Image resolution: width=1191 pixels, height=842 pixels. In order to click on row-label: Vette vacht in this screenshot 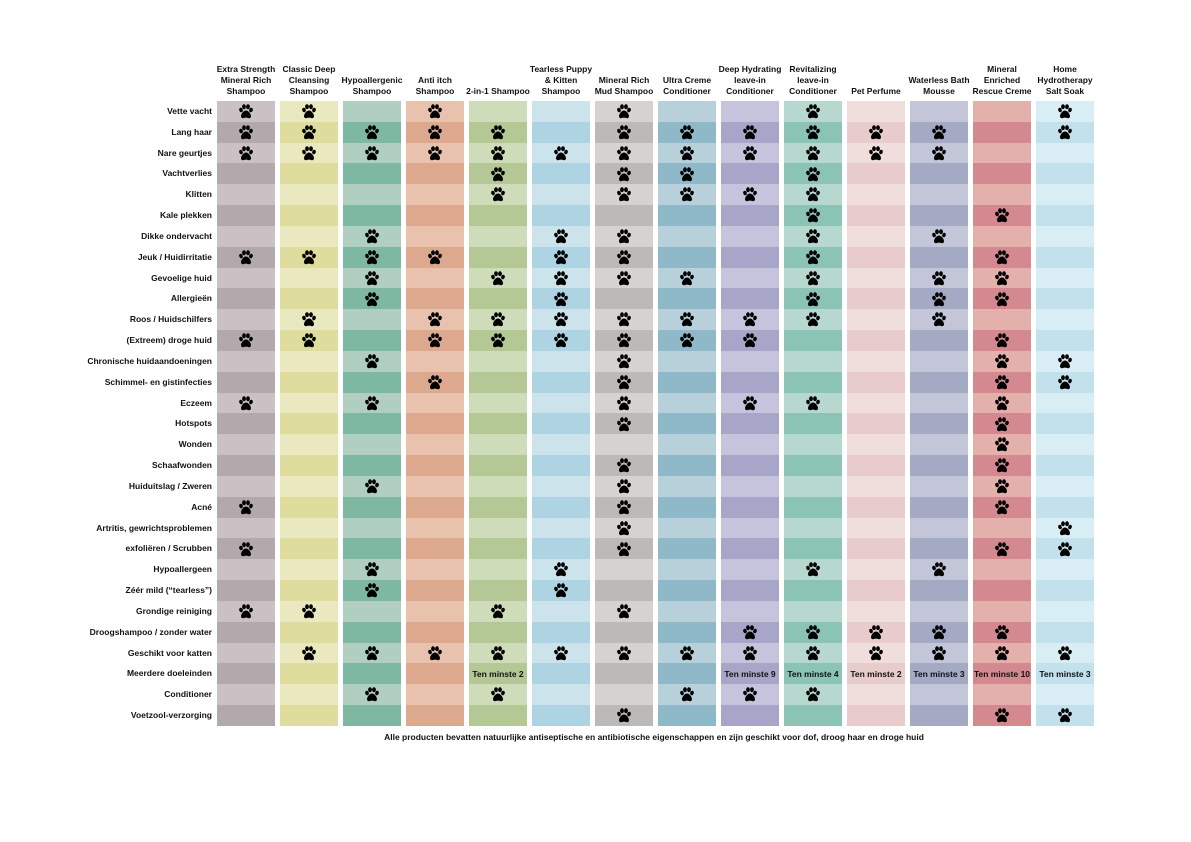, I will do `click(189, 111)`.